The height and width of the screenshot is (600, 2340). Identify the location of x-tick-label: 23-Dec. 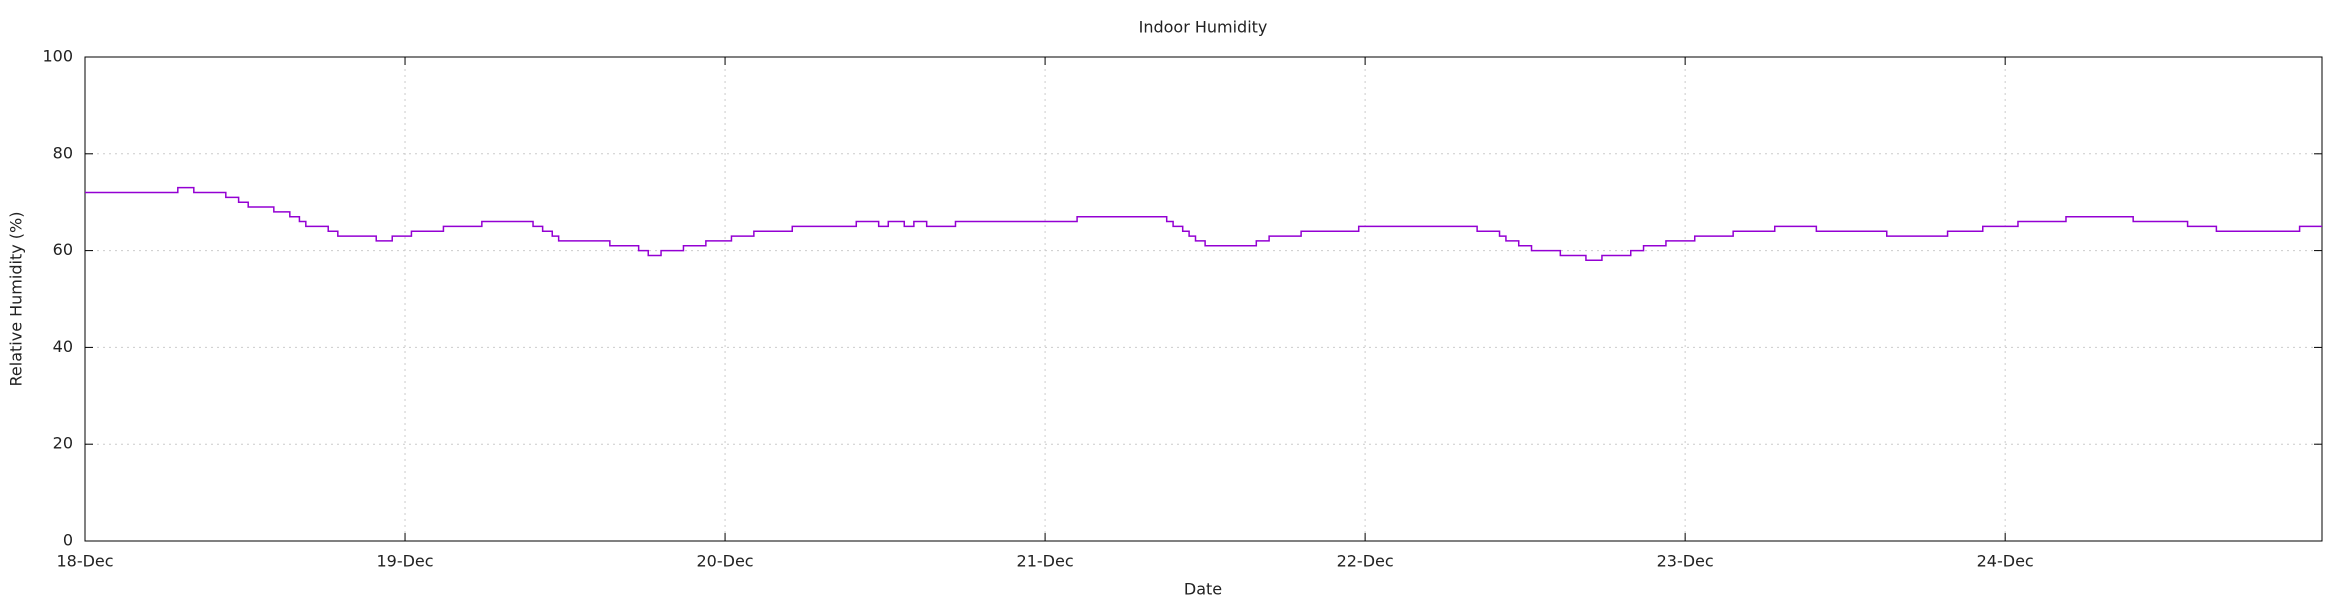
(1685, 561).